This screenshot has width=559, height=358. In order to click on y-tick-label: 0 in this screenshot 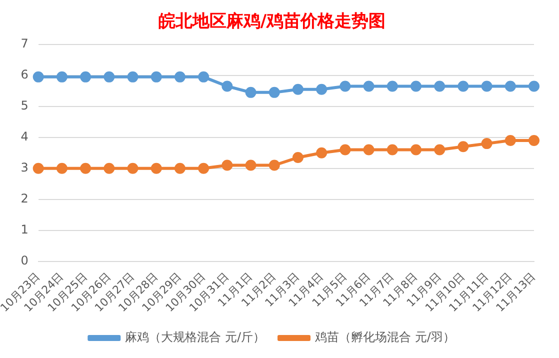, I will do `click(24, 260)`.